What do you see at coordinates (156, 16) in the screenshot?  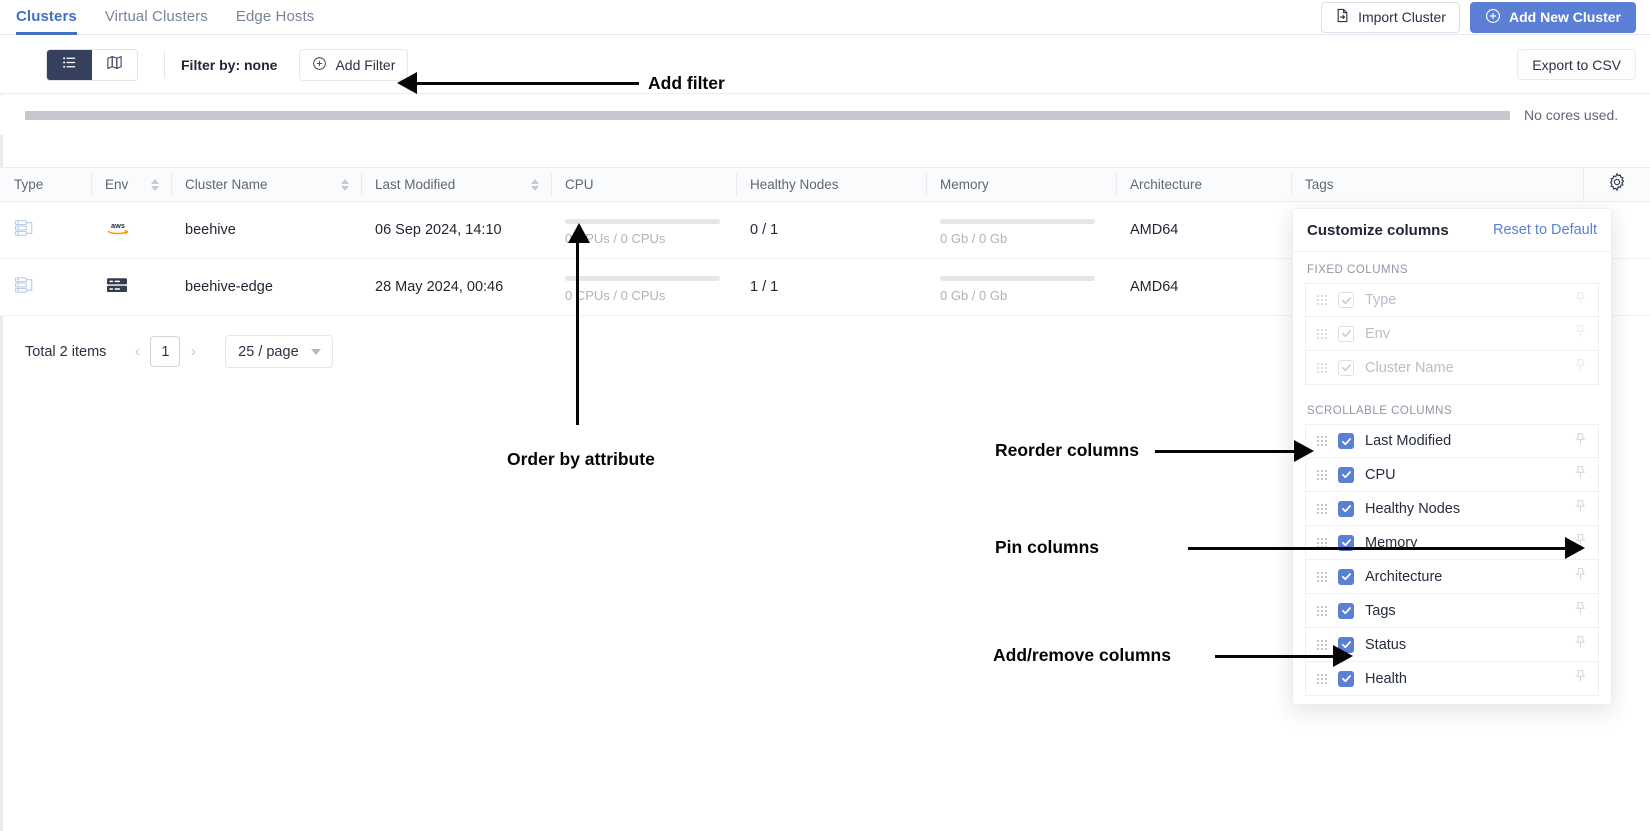 I see `tab-virtual-clusters: Virtual Clusters` at bounding box center [156, 16].